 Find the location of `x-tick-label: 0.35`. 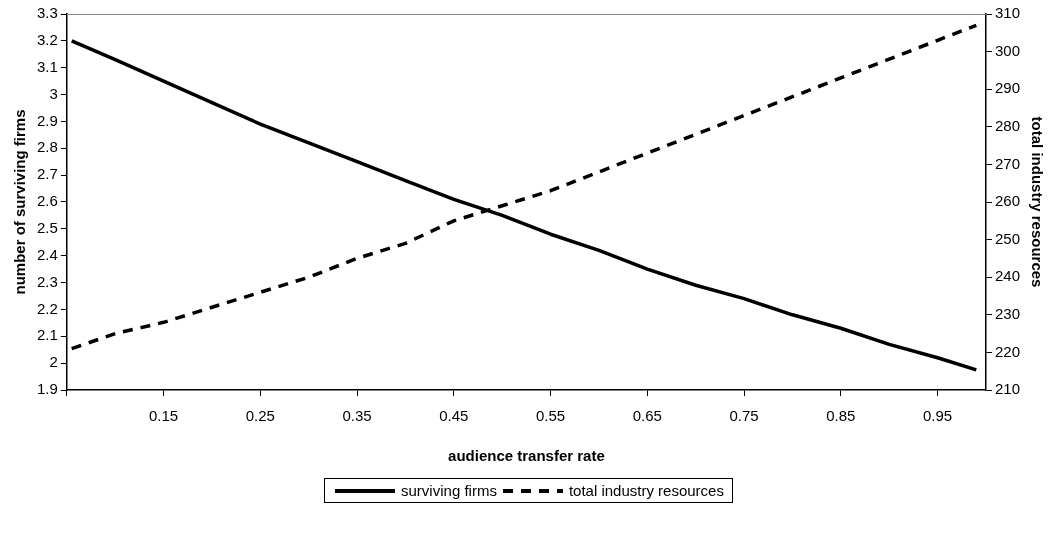

x-tick-label: 0.35 is located at coordinates (357, 416).